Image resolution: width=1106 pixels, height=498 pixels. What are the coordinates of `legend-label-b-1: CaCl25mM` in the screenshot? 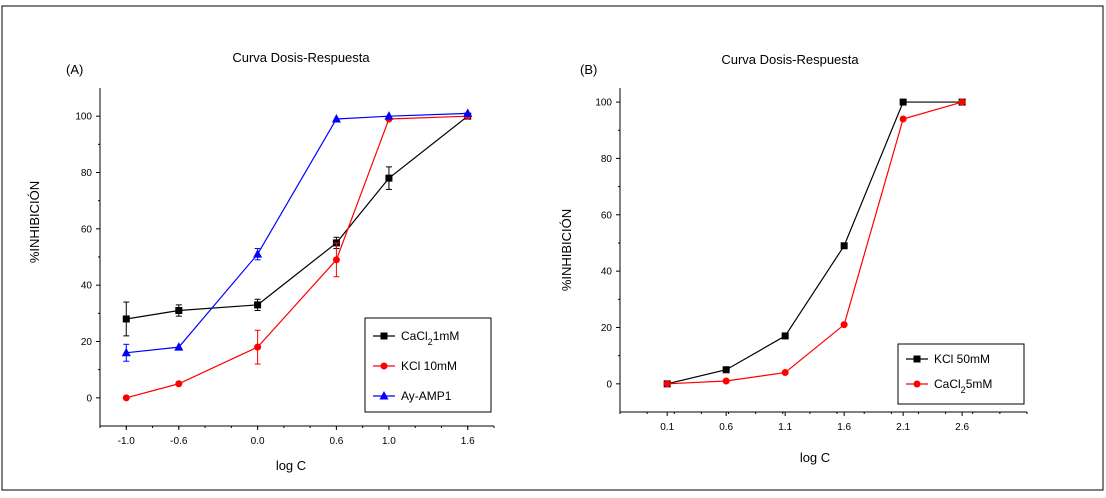 It's located at (963, 386).